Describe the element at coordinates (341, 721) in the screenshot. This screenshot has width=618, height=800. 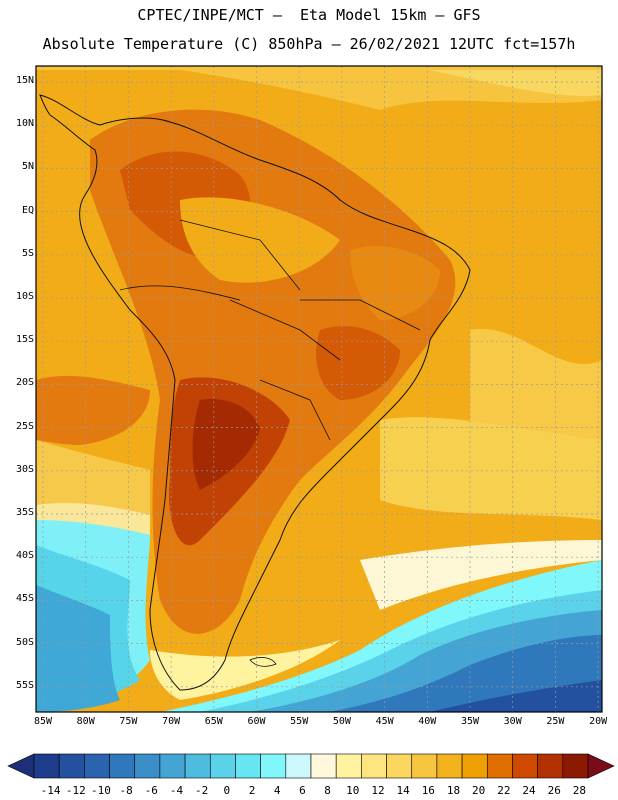
I see `lon-label: 50W` at that location.